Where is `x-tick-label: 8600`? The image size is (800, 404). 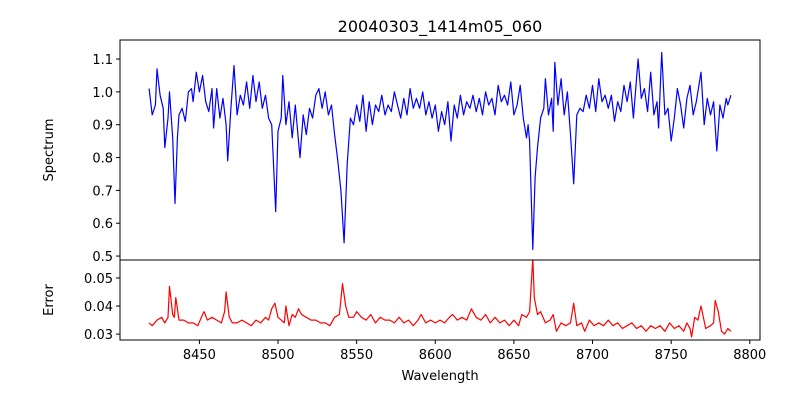
x-tick-label: 8600 is located at coordinates (435, 355).